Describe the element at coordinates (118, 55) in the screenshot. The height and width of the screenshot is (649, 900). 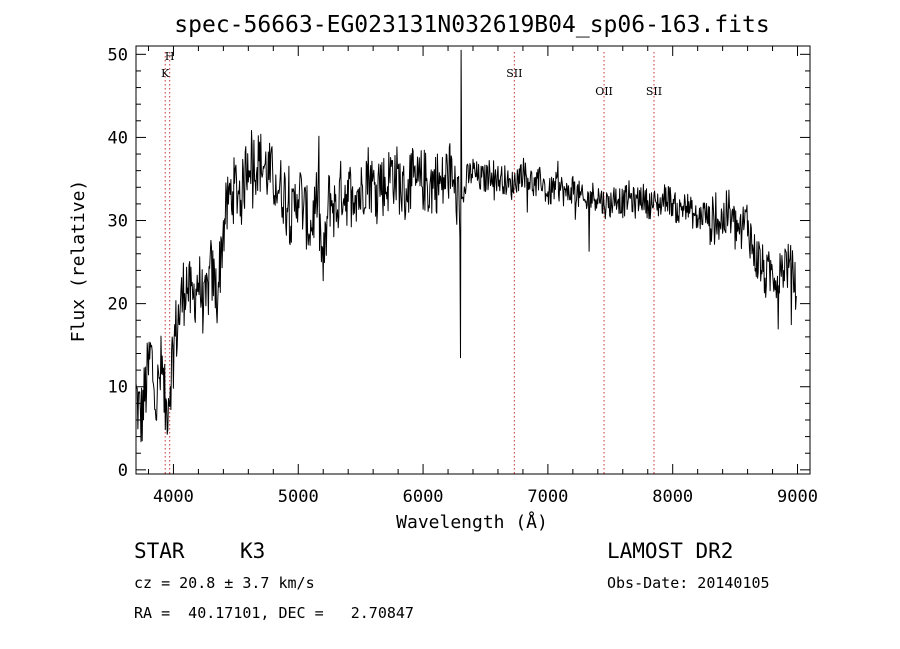
I see `y-tick-label: 50` at that location.